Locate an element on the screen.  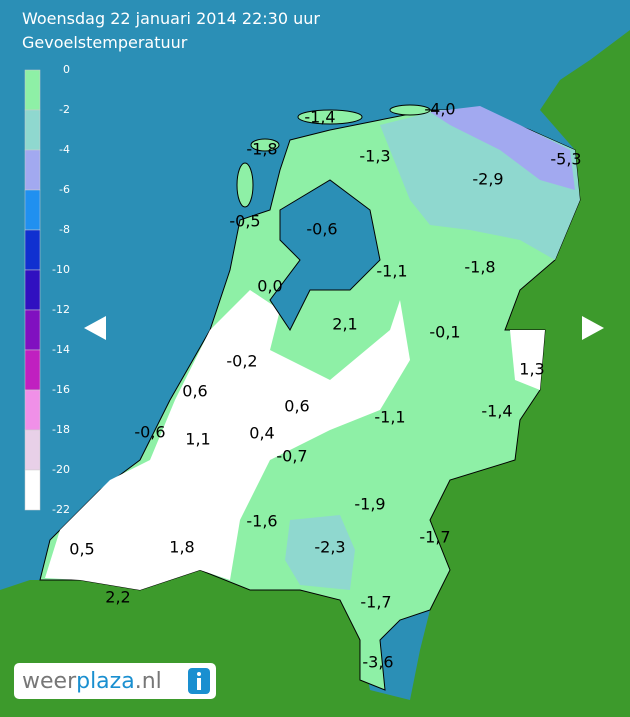
value-label: -3,6 is located at coordinates (377, 662).